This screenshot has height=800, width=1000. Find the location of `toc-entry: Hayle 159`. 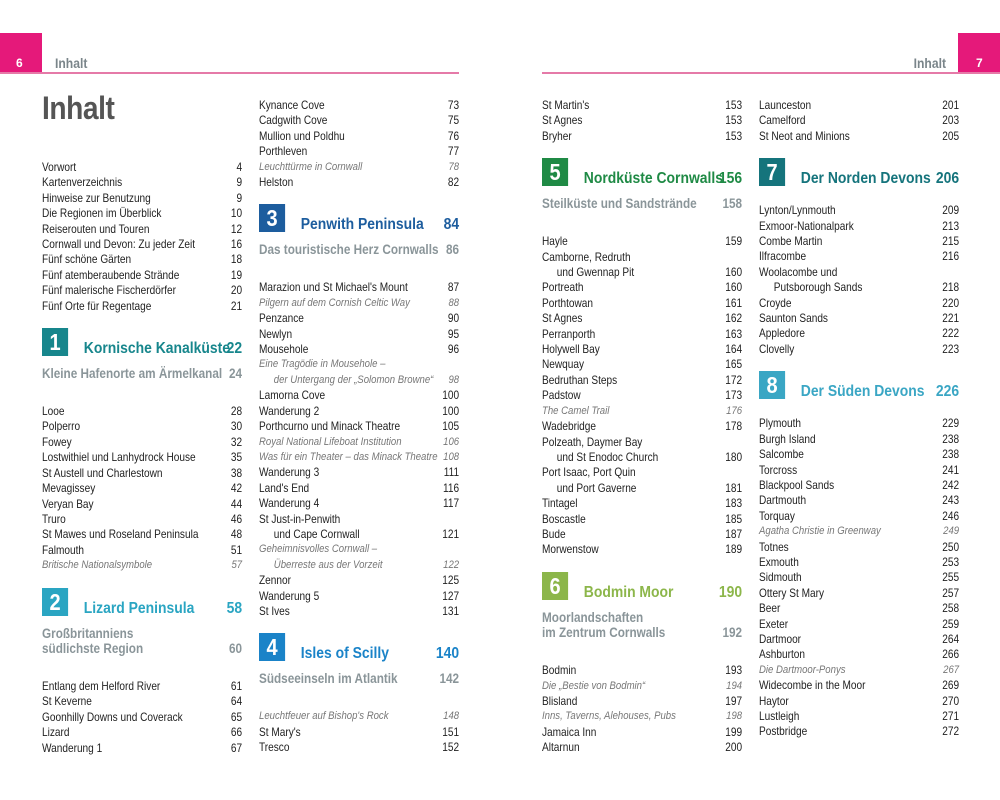

toc-entry: Hayle 159 is located at coordinates (642, 241).